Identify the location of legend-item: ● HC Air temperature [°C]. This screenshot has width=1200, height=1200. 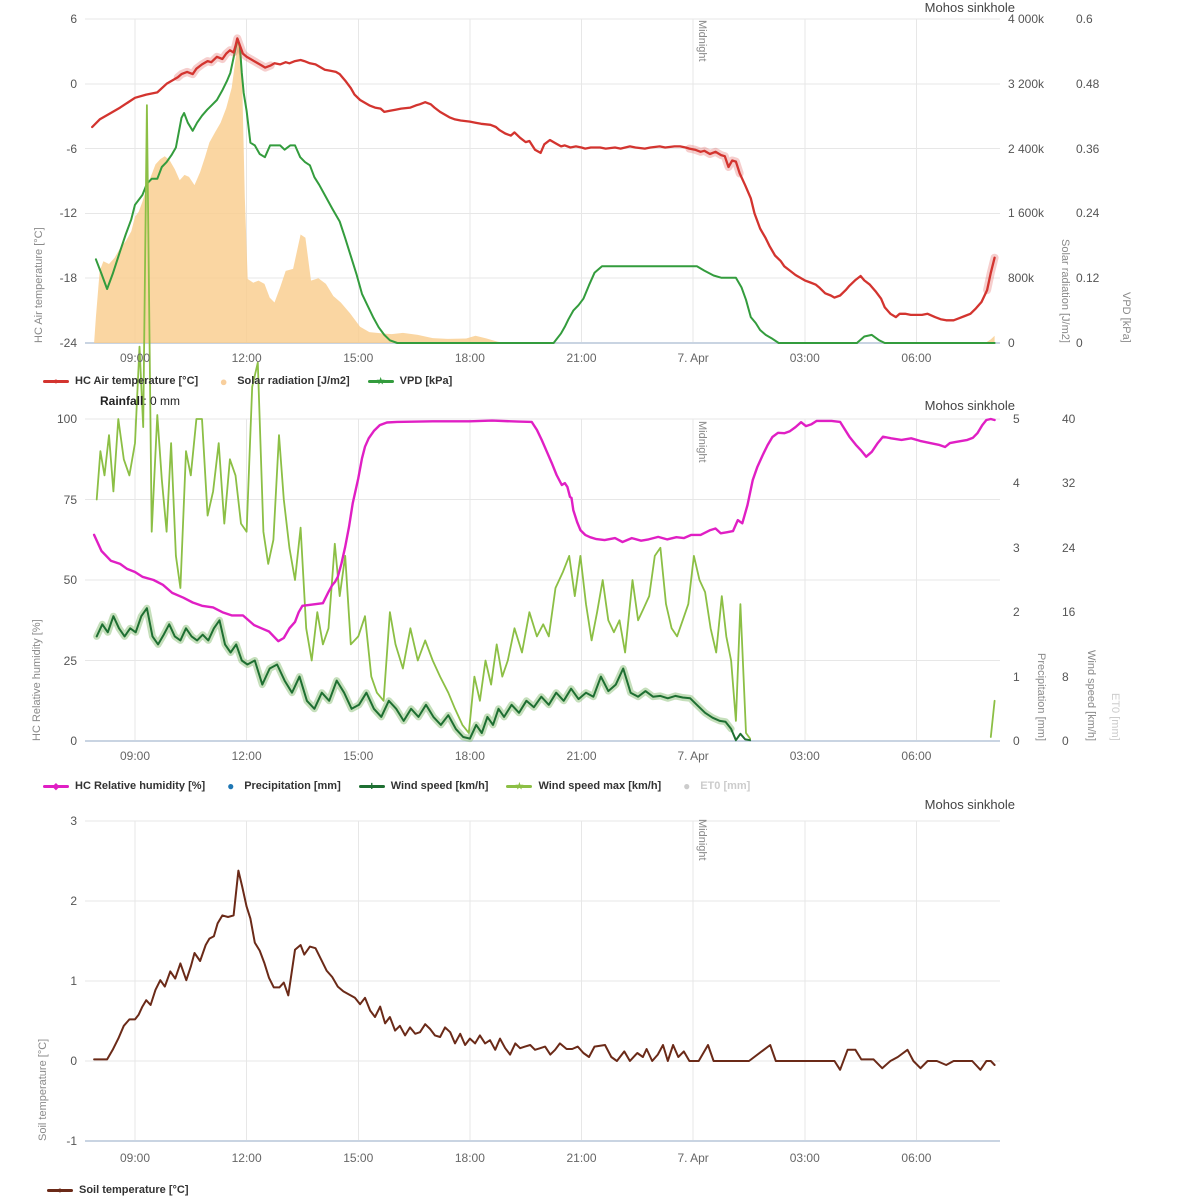
(120, 381).